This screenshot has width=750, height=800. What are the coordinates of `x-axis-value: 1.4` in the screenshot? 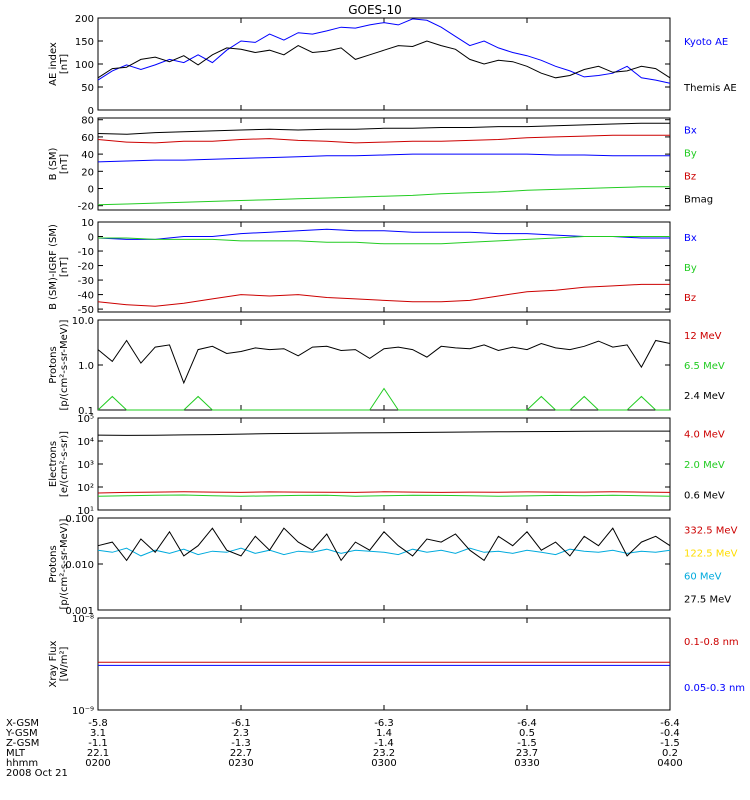 It's located at (384, 733).